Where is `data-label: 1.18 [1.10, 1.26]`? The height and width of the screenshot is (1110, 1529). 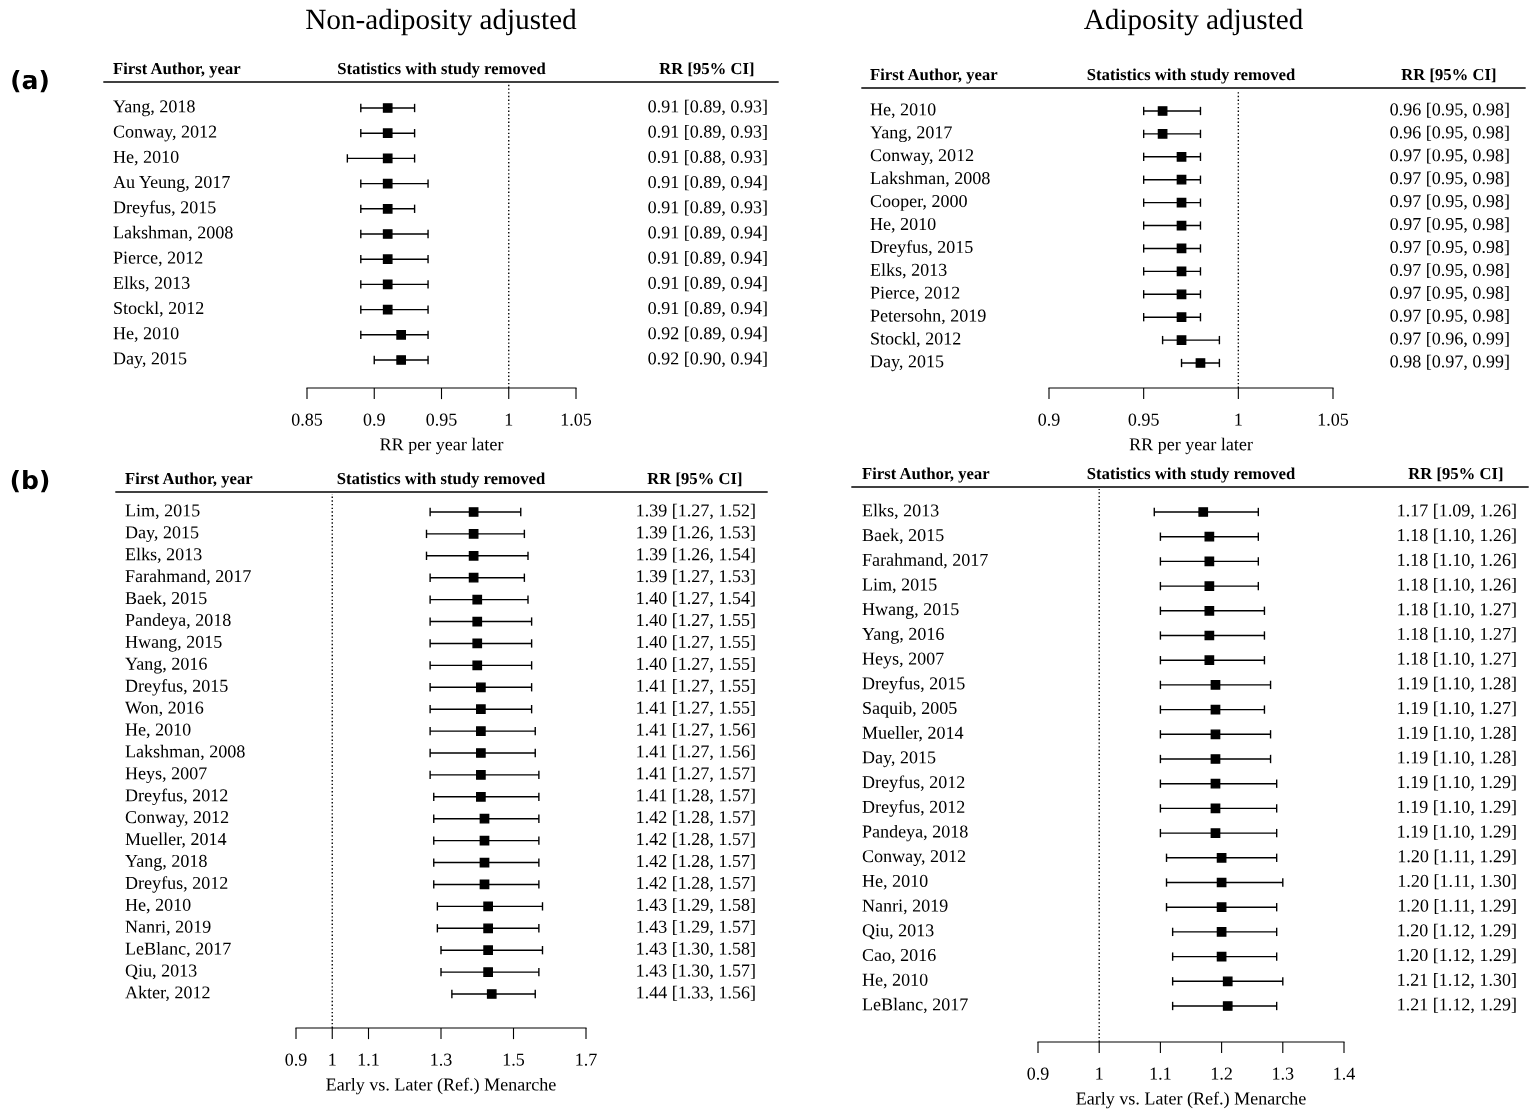 data-label: 1.18 [1.10, 1.26] is located at coordinates (1457, 536).